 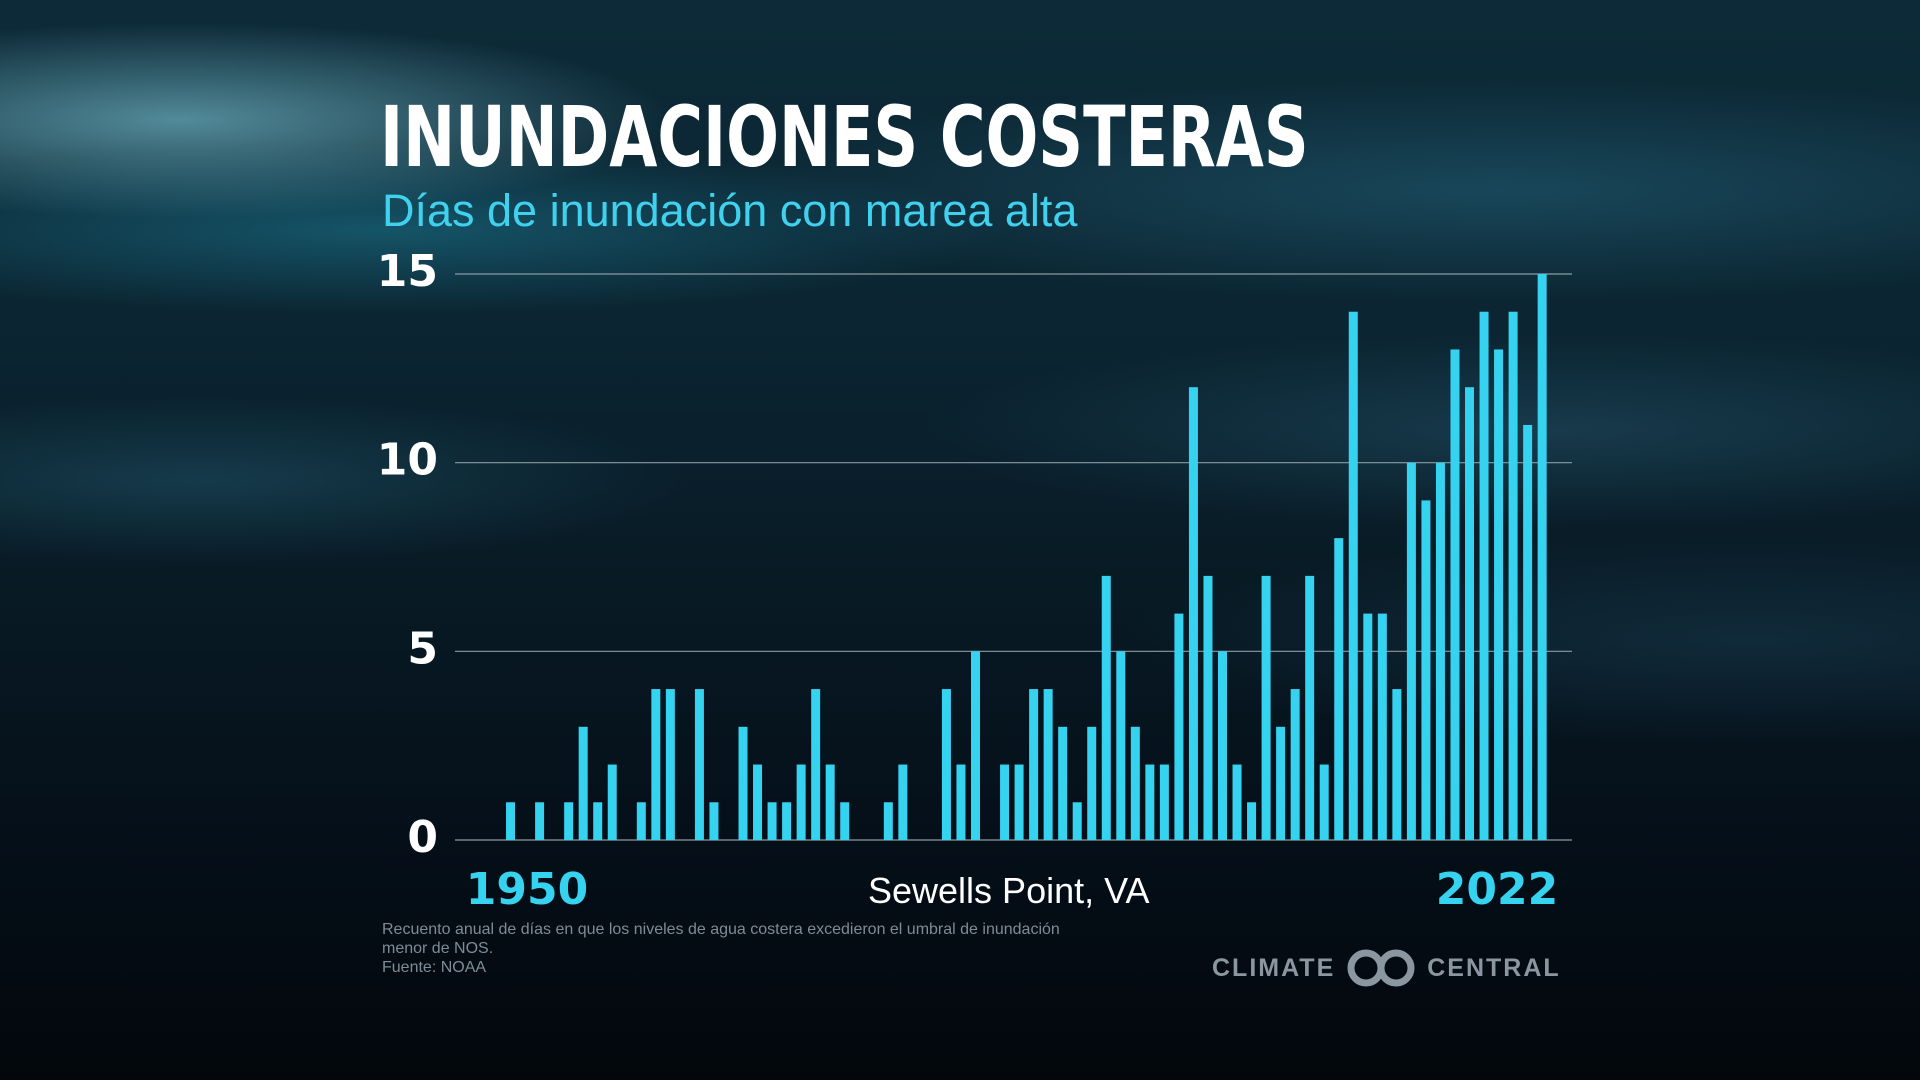 What do you see at coordinates (1411, 651) in the screenshot?
I see `bar-2013` at bounding box center [1411, 651].